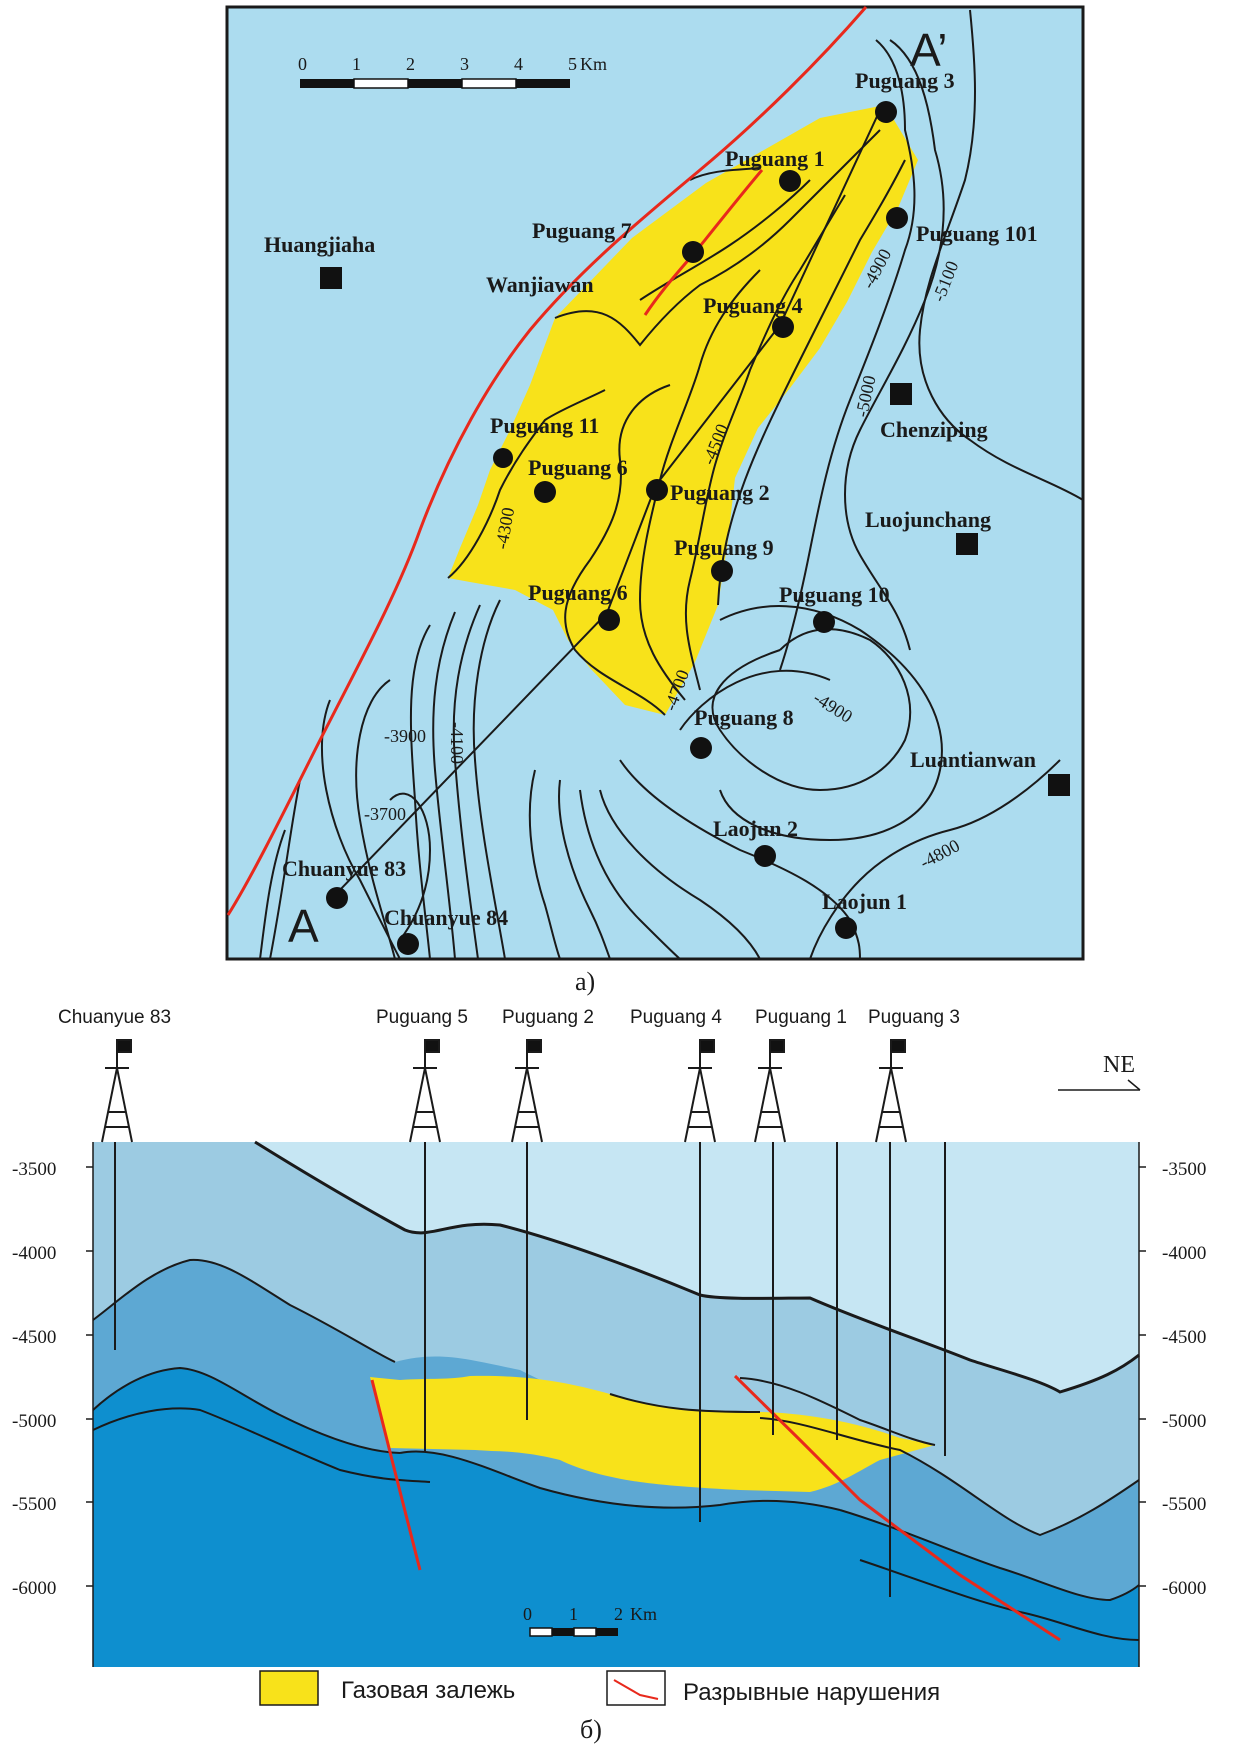 The width and height of the screenshot is (1235, 1745). I want to click on legend: Газовая залежь Разрывные нарушения, so click(599, 1688).